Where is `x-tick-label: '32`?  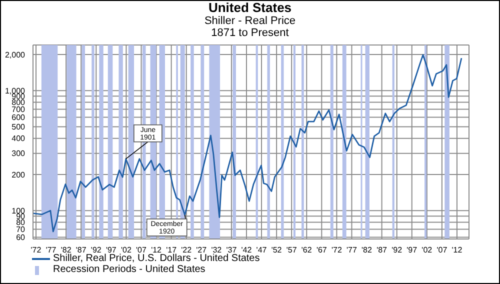
x-tick-label: '32 is located at coordinates (216, 250).